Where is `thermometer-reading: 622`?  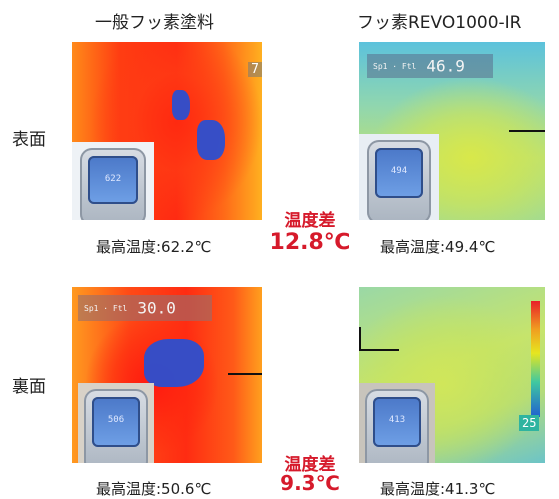 thermometer-reading: 622 is located at coordinates (113, 179).